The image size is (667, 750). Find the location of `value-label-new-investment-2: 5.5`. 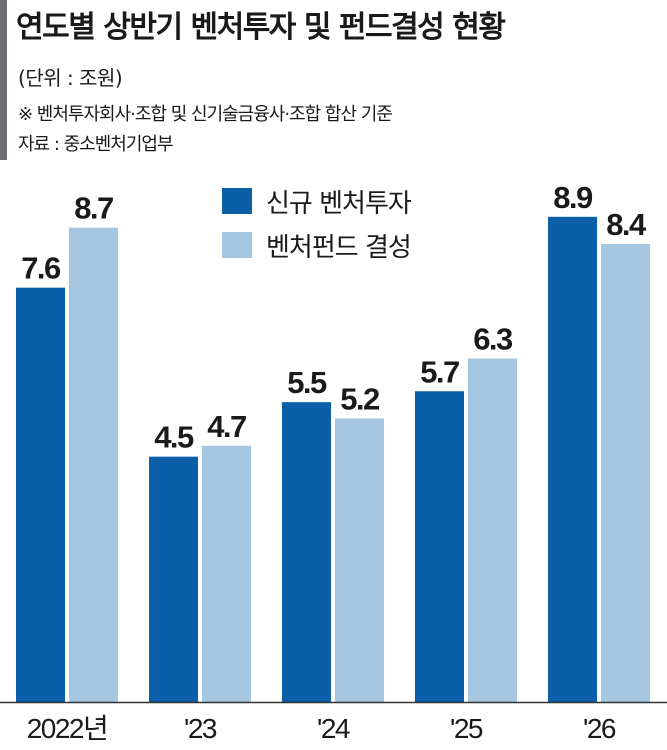

value-label-new-investment-2: 5.5 is located at coordinates (307, 382).